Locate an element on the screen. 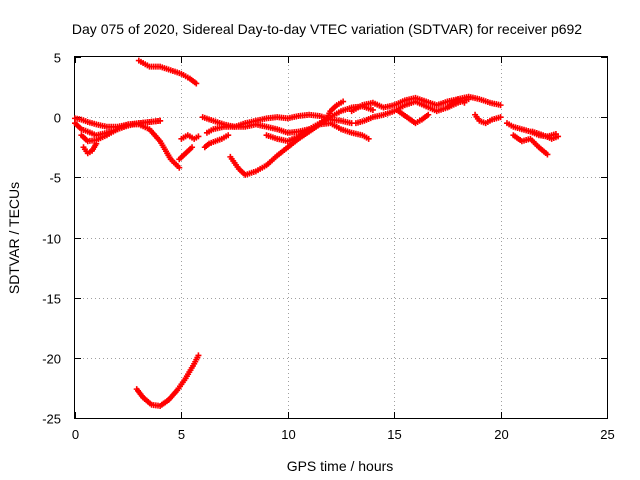 This screenshot has height=480, width=640. x-tick-label: 0 is located at coordinates (75, 434).